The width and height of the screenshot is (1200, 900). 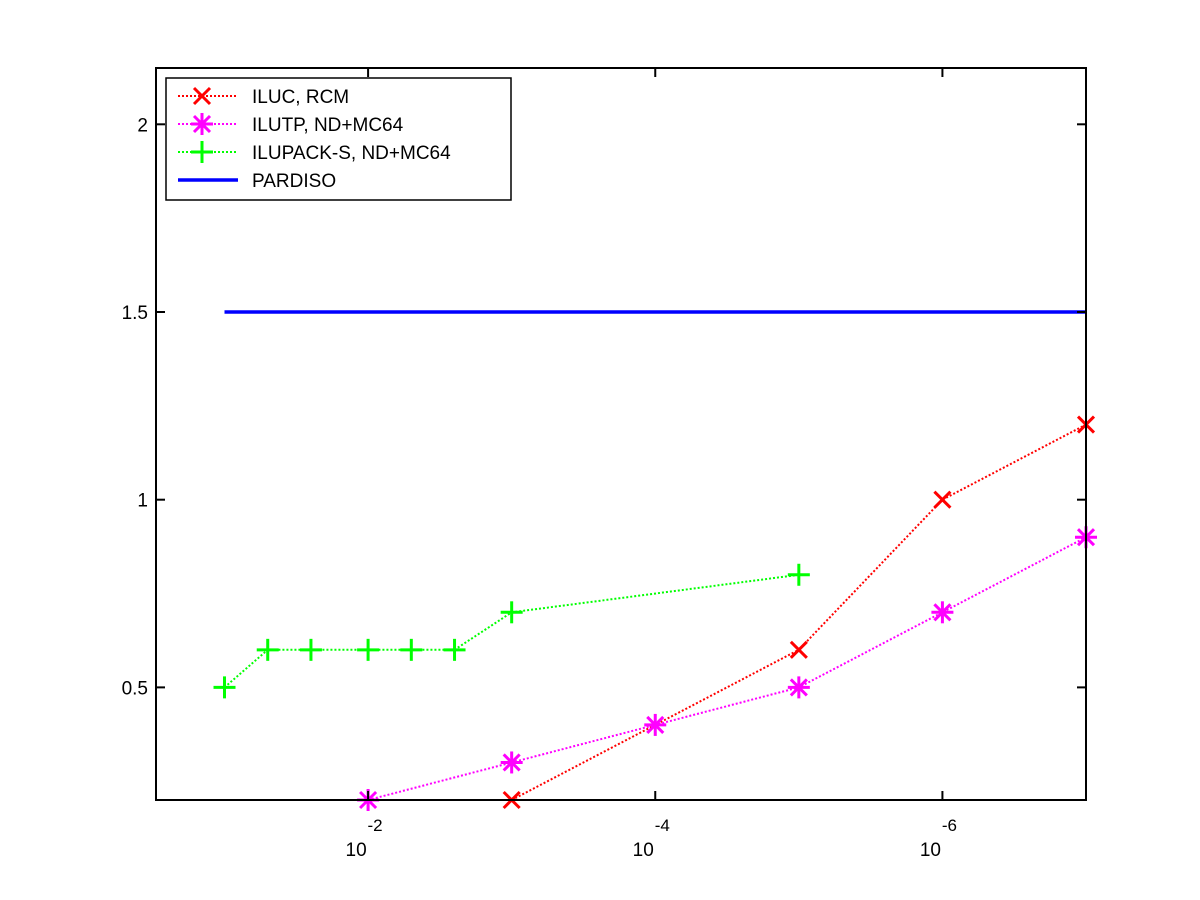 I want to click on legend-entry-4-label: PARDISO, so click(x=294, y=181).